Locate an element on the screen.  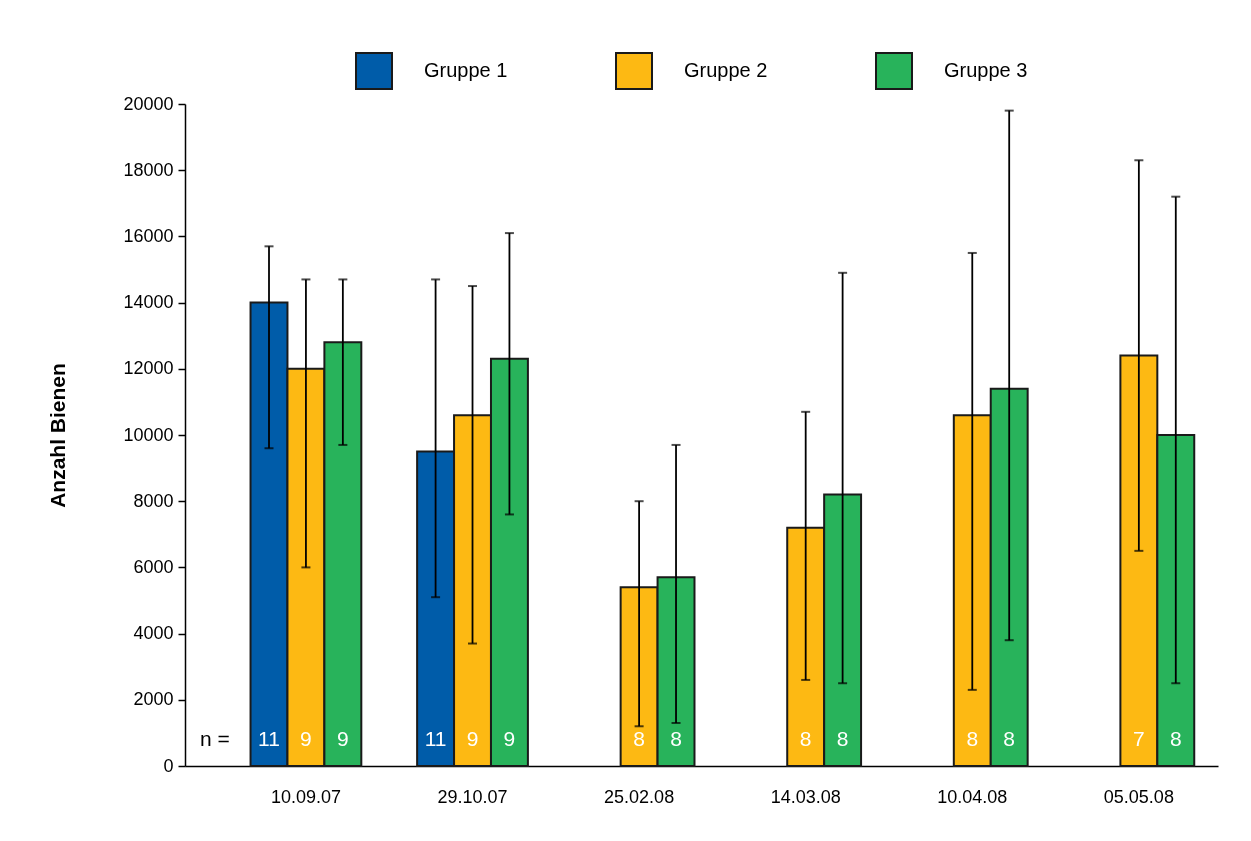
x-tick-label: 29.10.07 is located at coordinates (472, 796).